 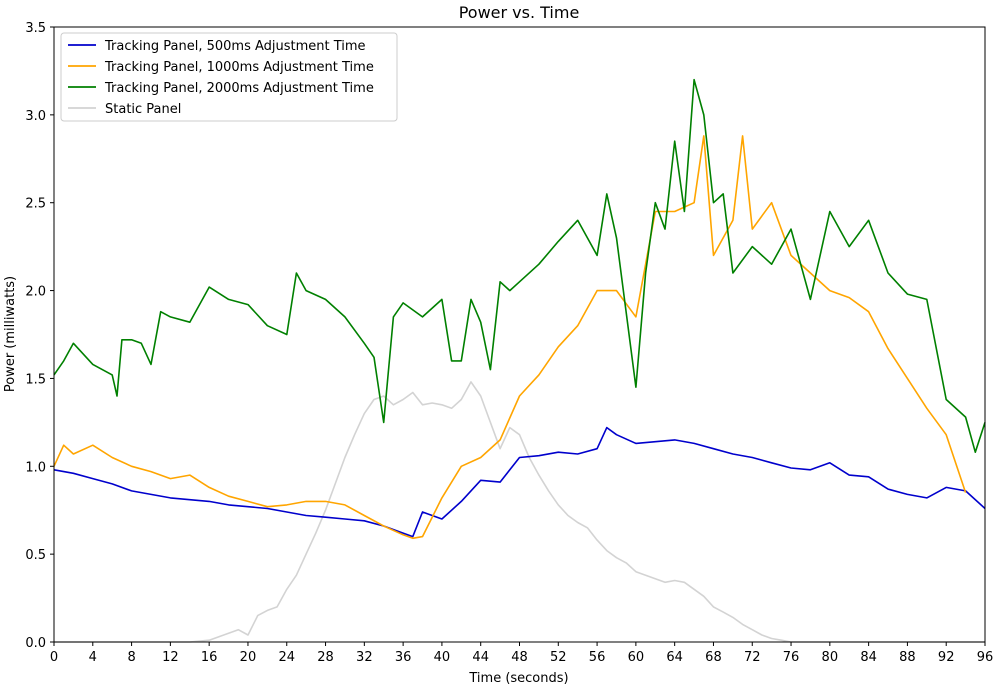 I want to click on legend-box, so click(x=229, y=77).